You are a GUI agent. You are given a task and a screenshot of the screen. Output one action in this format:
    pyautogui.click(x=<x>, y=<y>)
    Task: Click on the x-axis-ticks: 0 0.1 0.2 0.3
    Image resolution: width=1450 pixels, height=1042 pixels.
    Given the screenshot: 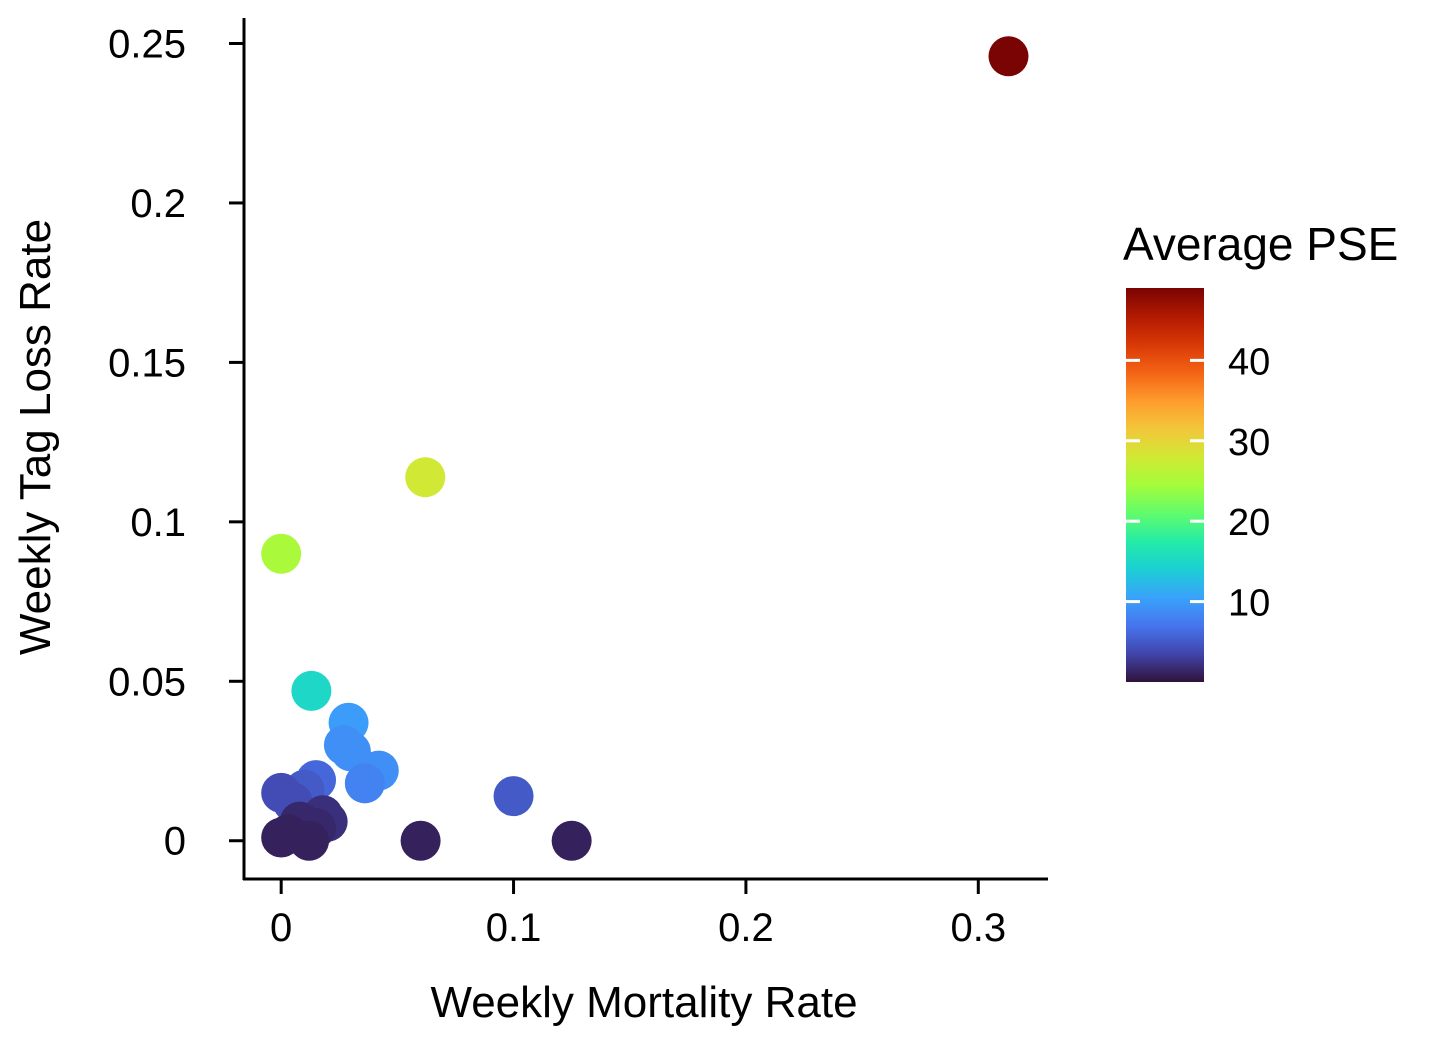 What is the action you would take?
    pyautogui.click(x=638, y=914)
    